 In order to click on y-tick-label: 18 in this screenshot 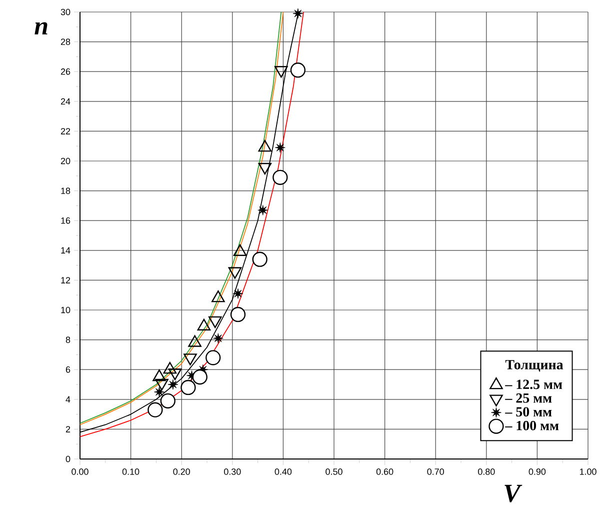, I will do `click(65, 191)`.